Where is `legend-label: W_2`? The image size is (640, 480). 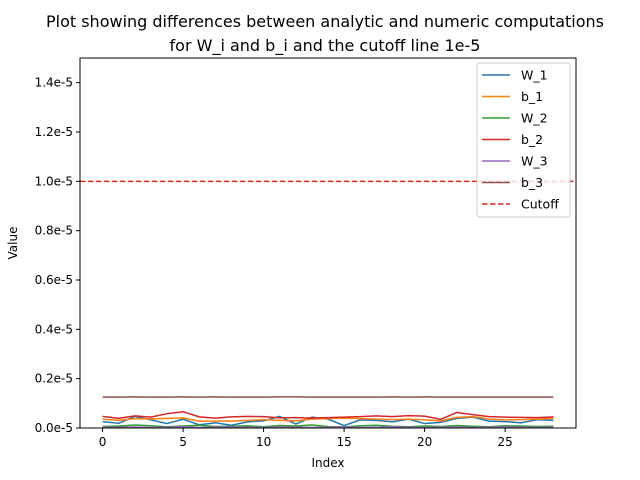 legend-label: W_2 is located at coordinates (534, 118).